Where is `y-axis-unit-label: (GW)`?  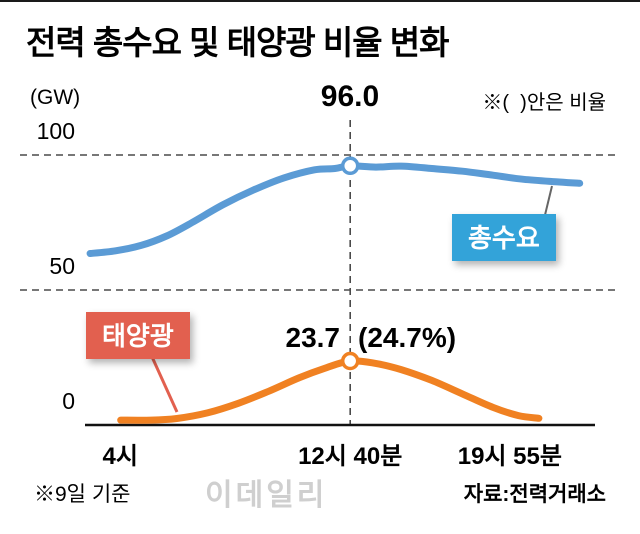
y-axis-unit-label: (GW) is located at coordinates (55, 97).